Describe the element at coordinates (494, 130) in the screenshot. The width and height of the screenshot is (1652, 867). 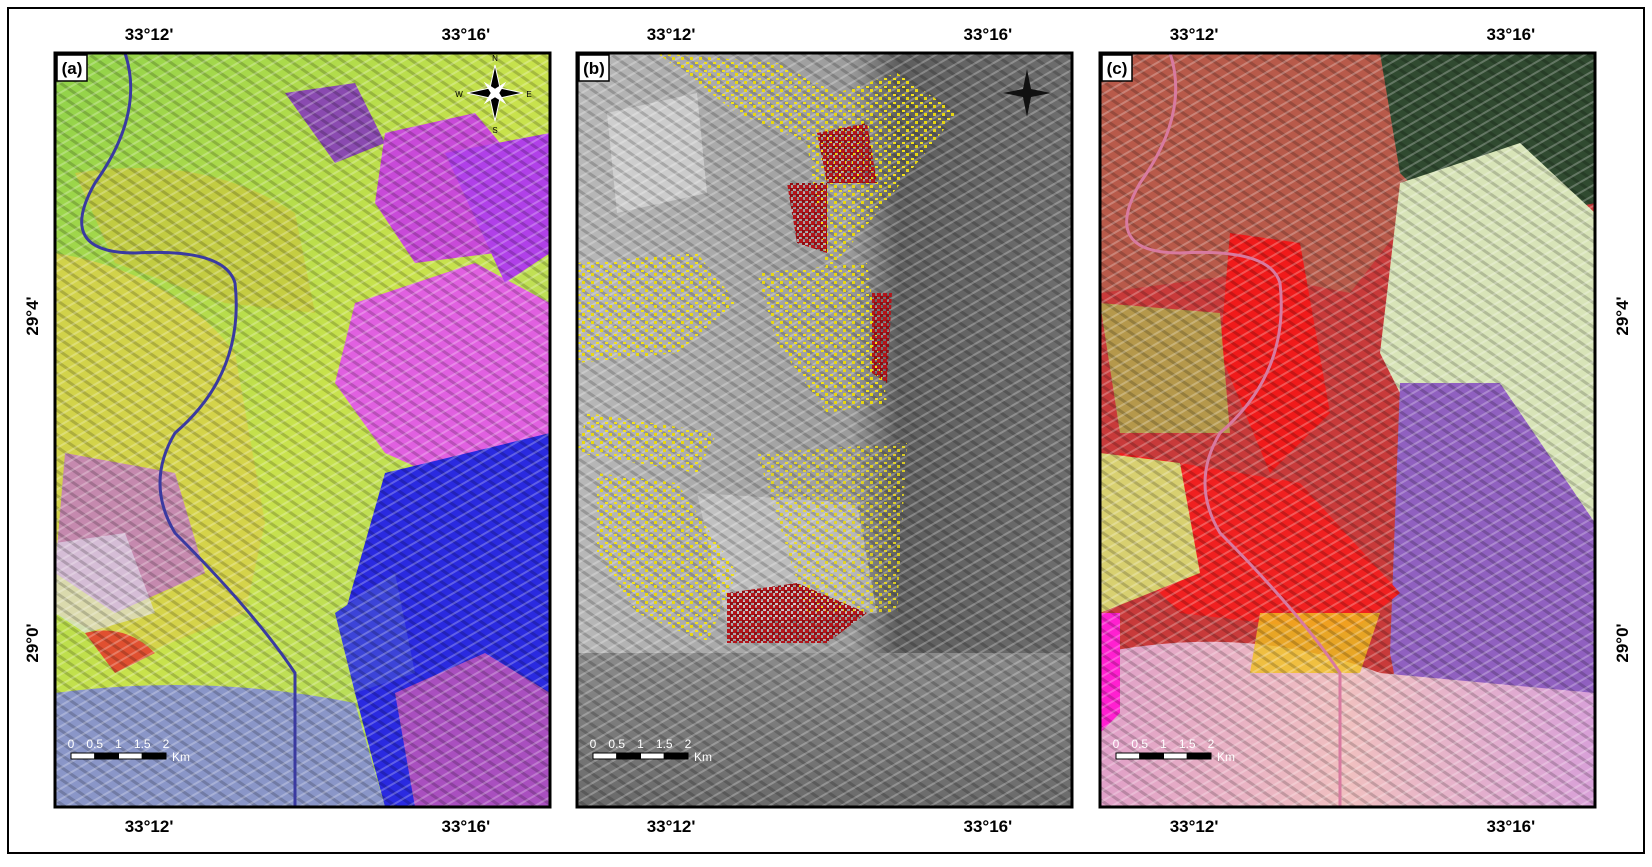
I see `compass-letter: S` at that location.